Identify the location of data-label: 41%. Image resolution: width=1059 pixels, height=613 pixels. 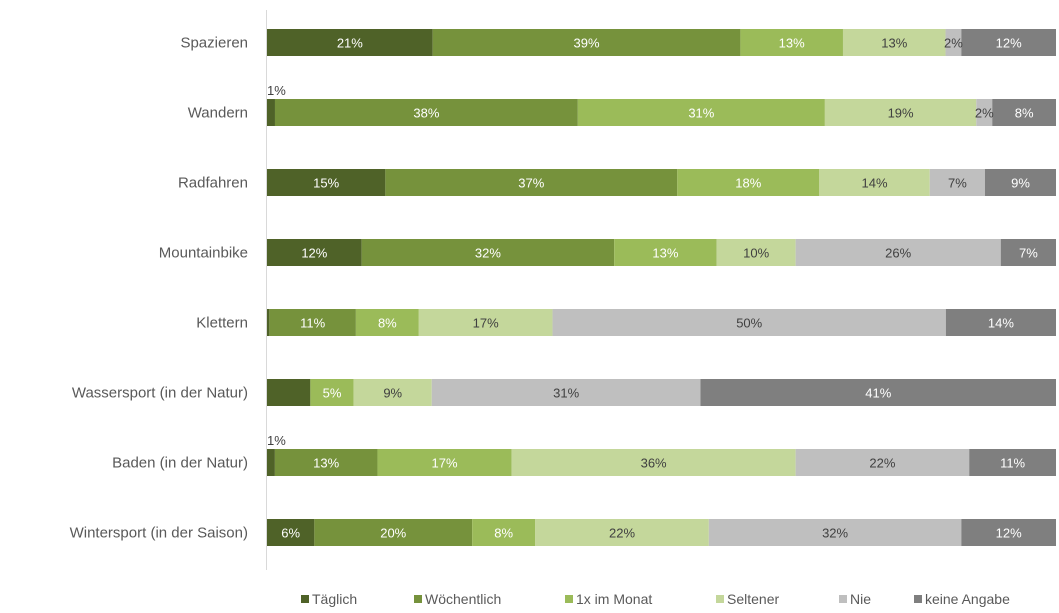
(878, 393).